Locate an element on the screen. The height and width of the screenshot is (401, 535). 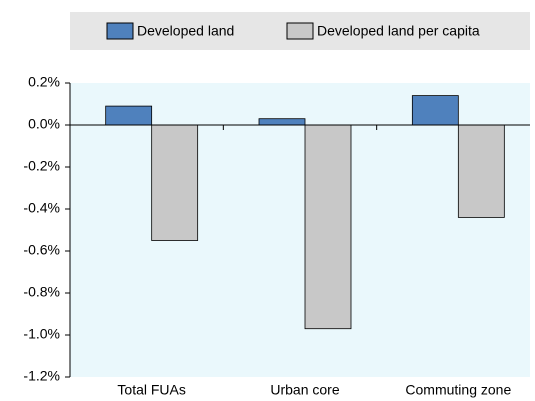
y-tick-label: 0.2% is located at coordinates (44, 82).